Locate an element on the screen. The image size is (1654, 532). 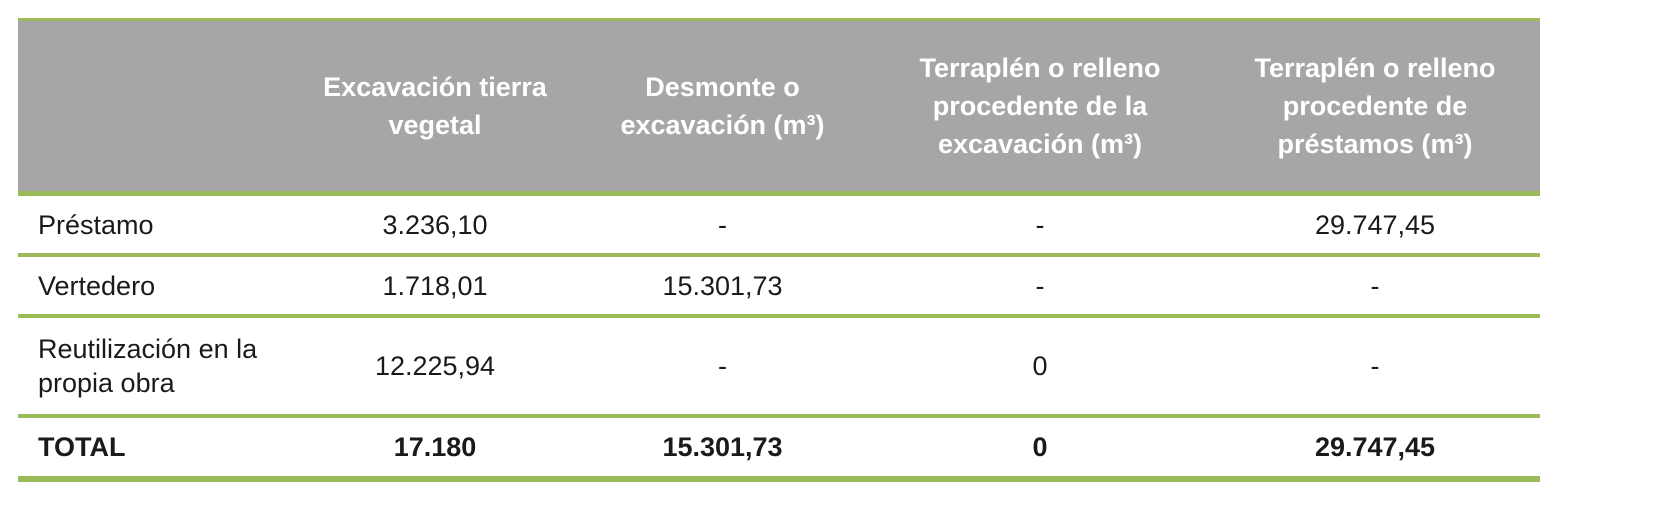
column-header: Excavación tierra vegetal is located at coordinates (435, 107).